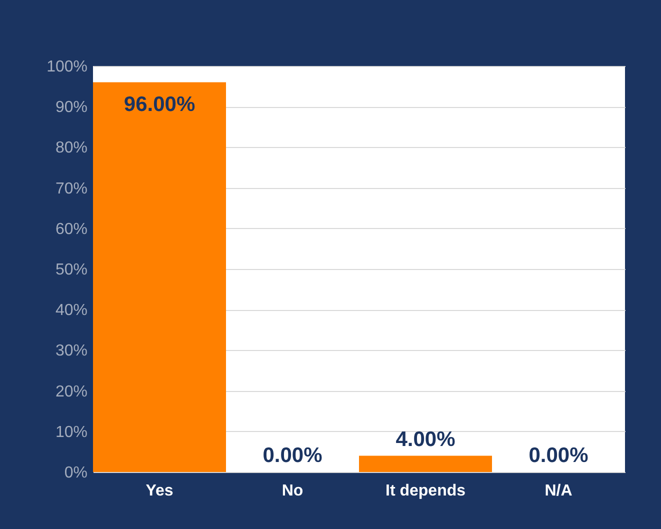 This screenshot has width=661, height=529. What do you see at coordinates (71, 311) in the screenshot?
I see `y-tick-label: 40%` at bounding box center [71, 311].